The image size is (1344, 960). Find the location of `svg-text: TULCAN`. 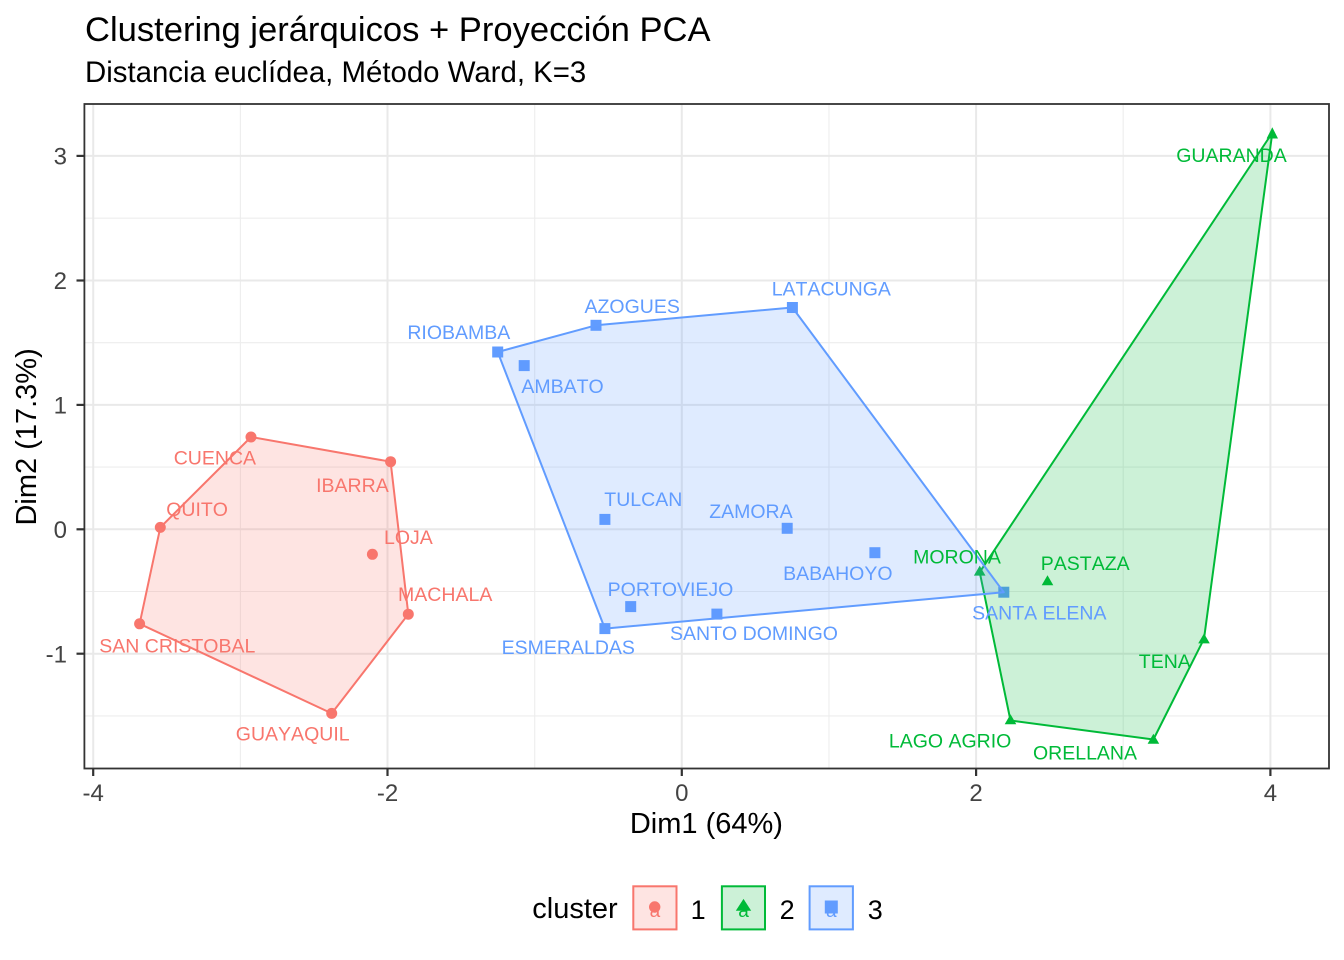

svg-text: TULCAN is located at coordinates (643, 500).